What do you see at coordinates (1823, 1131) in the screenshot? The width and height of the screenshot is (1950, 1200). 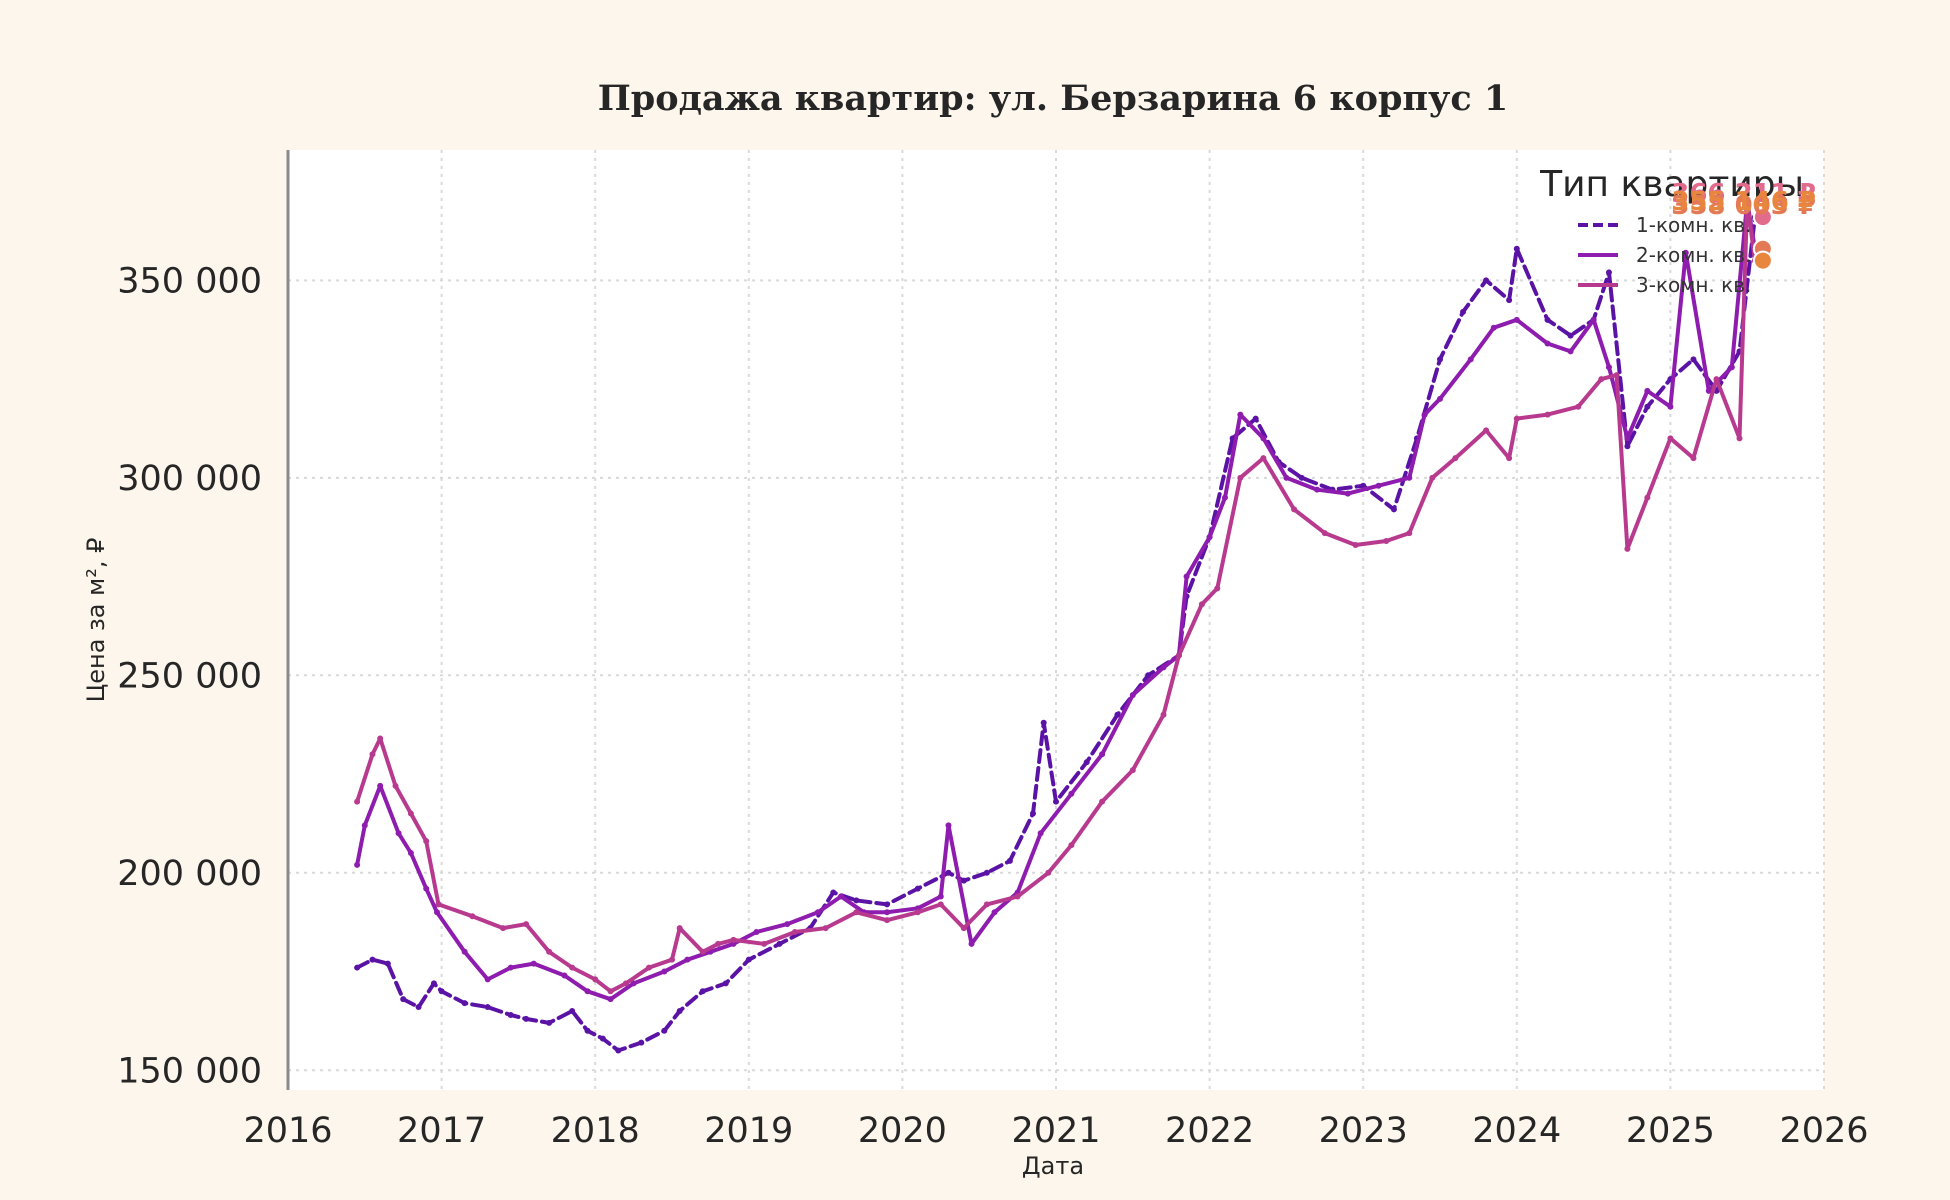 I see `x-tick-label: 2026` at bounding box center [1823, 1131].